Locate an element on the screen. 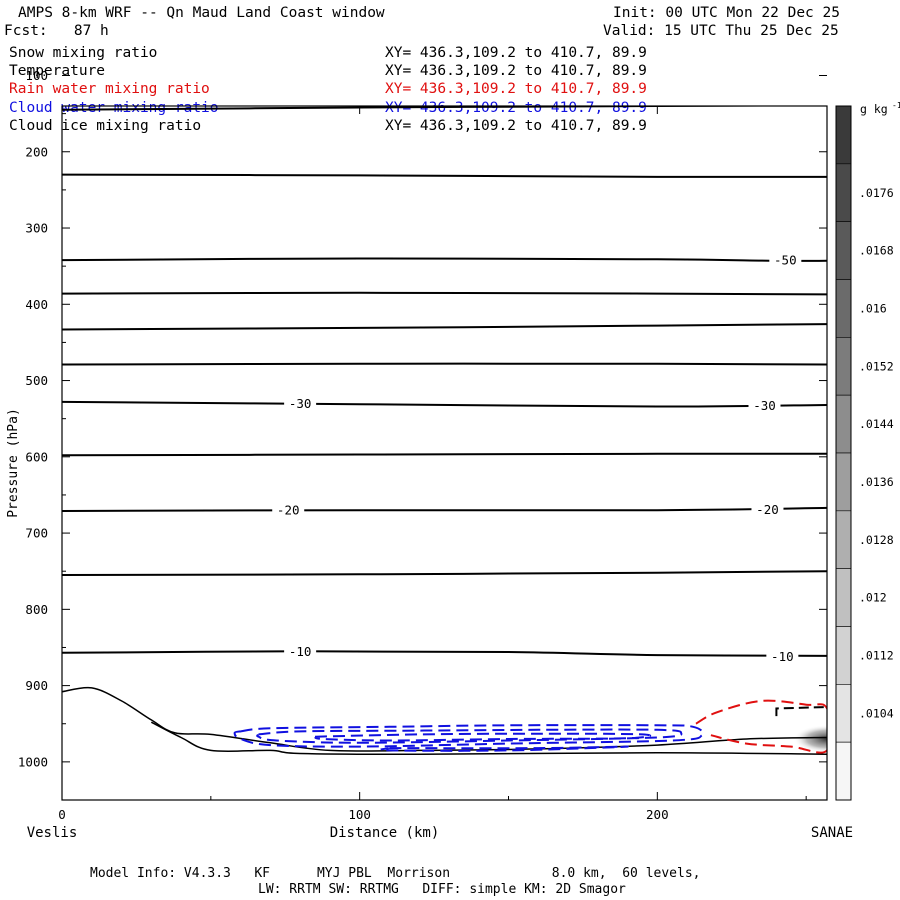 The image size is (900, 900). x-endpoint-left: Veslis is located at coordinates (52, 833).